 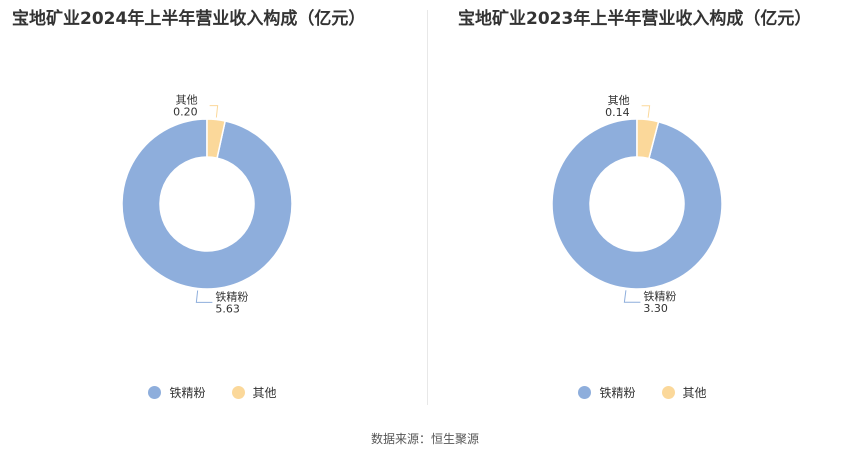 I want to click on slice-value: 3.30, so click(x=655, y=308).